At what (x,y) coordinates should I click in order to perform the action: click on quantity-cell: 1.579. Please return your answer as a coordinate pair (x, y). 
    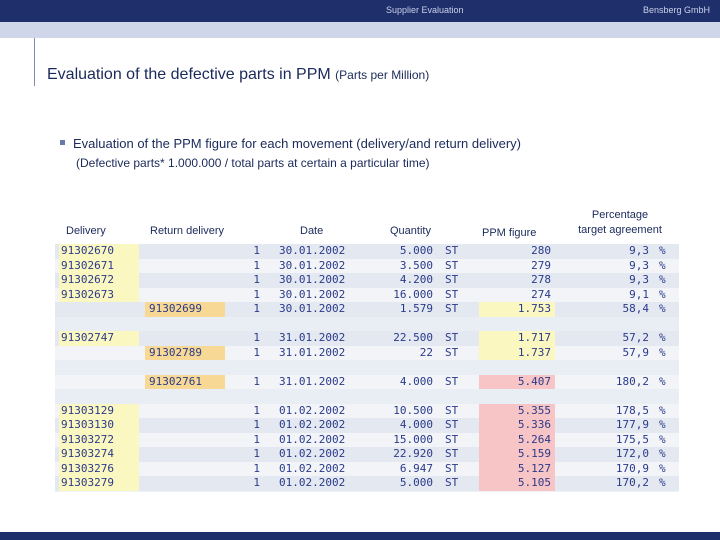
    Looking at the image, I should click on (416, 308).